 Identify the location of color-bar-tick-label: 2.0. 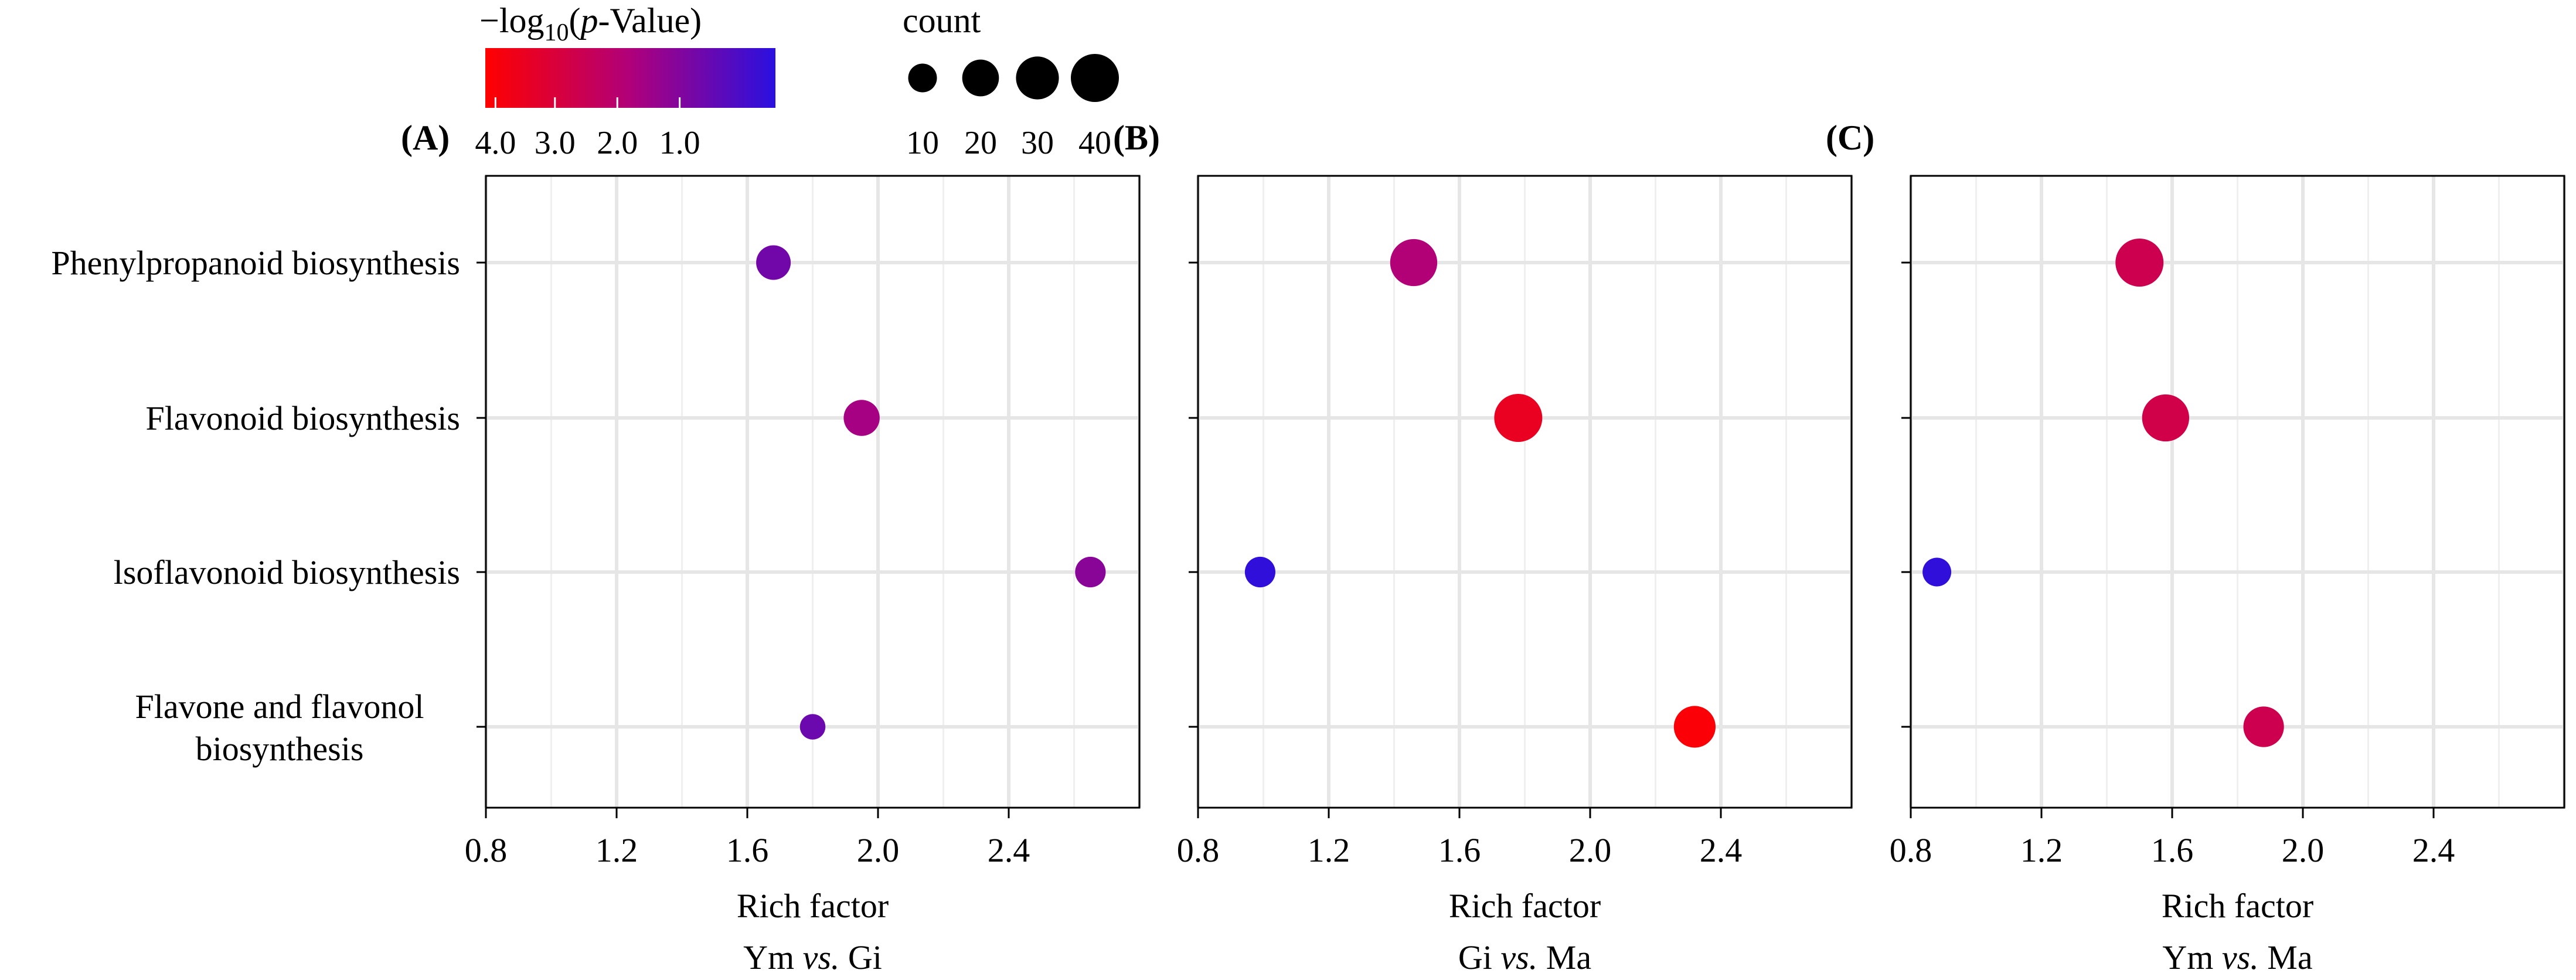
(617, 143).